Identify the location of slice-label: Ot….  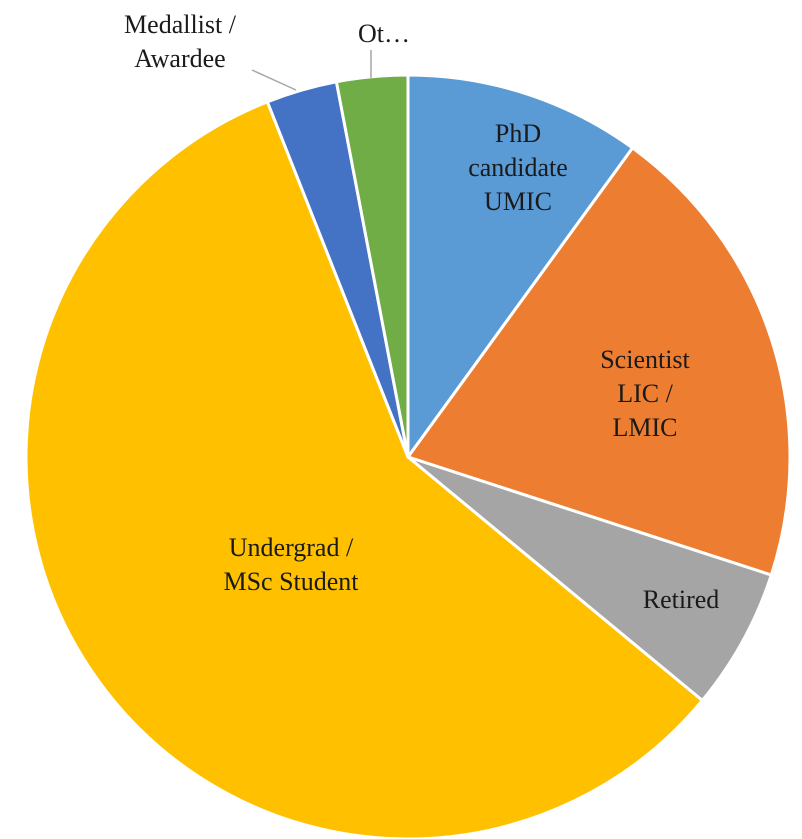
(384, 33).